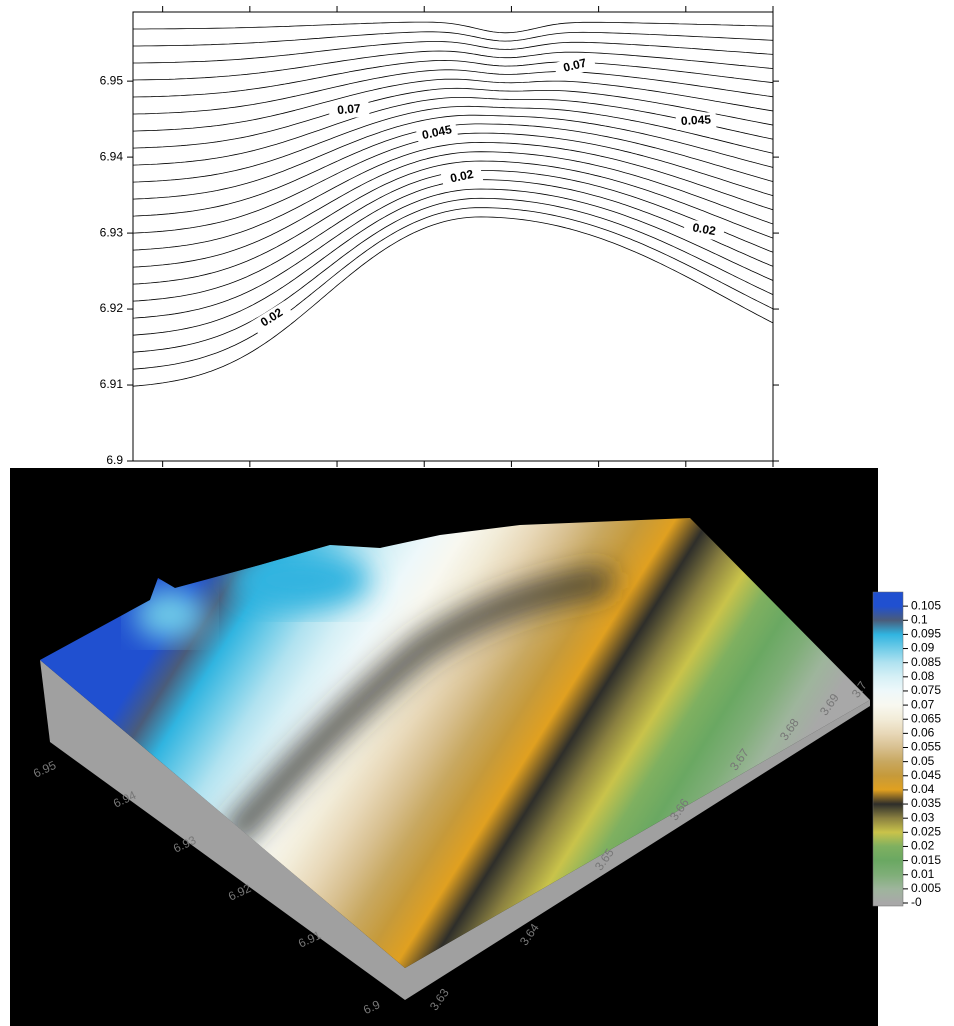 The width and height of the screenshot is (954, 1026). I want to click on y-tick-label: 6.93, so click(112, 232).